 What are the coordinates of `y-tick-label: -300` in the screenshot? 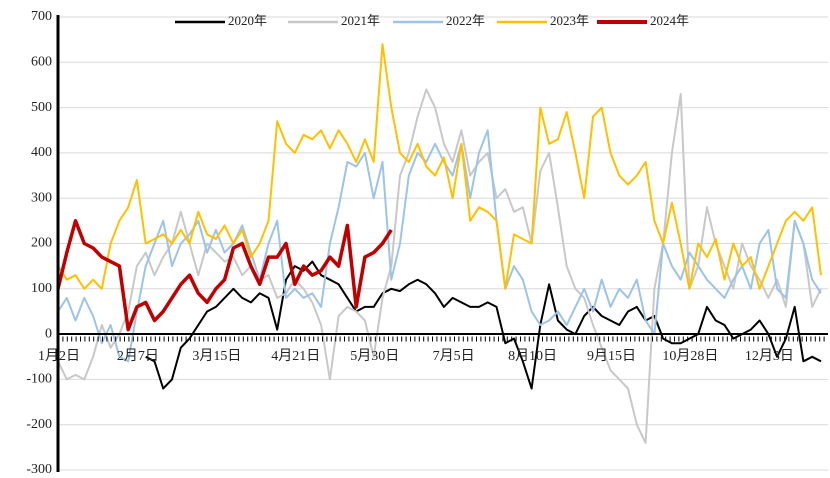 It's located at (39, 469).